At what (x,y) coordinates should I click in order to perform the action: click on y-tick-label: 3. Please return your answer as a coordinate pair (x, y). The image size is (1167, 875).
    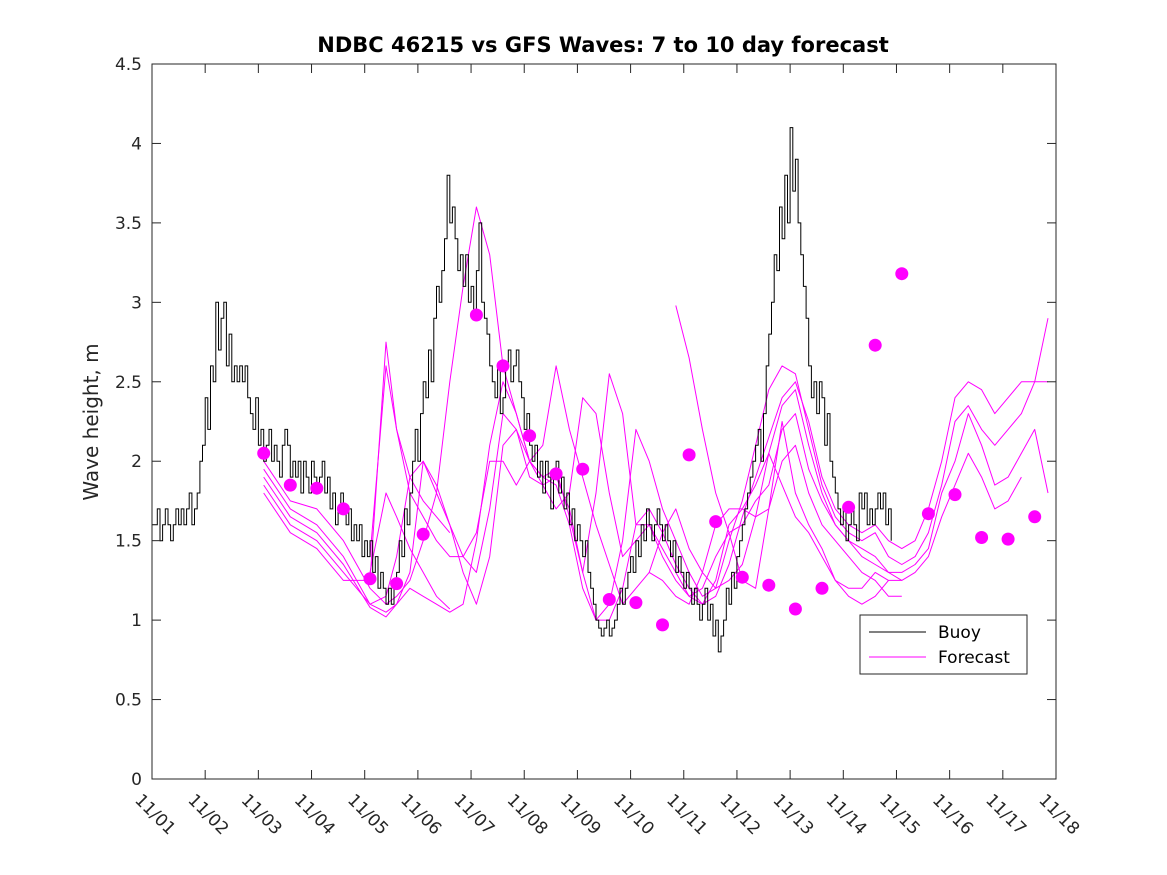
    Looking at the image, I should click on (136, 303).